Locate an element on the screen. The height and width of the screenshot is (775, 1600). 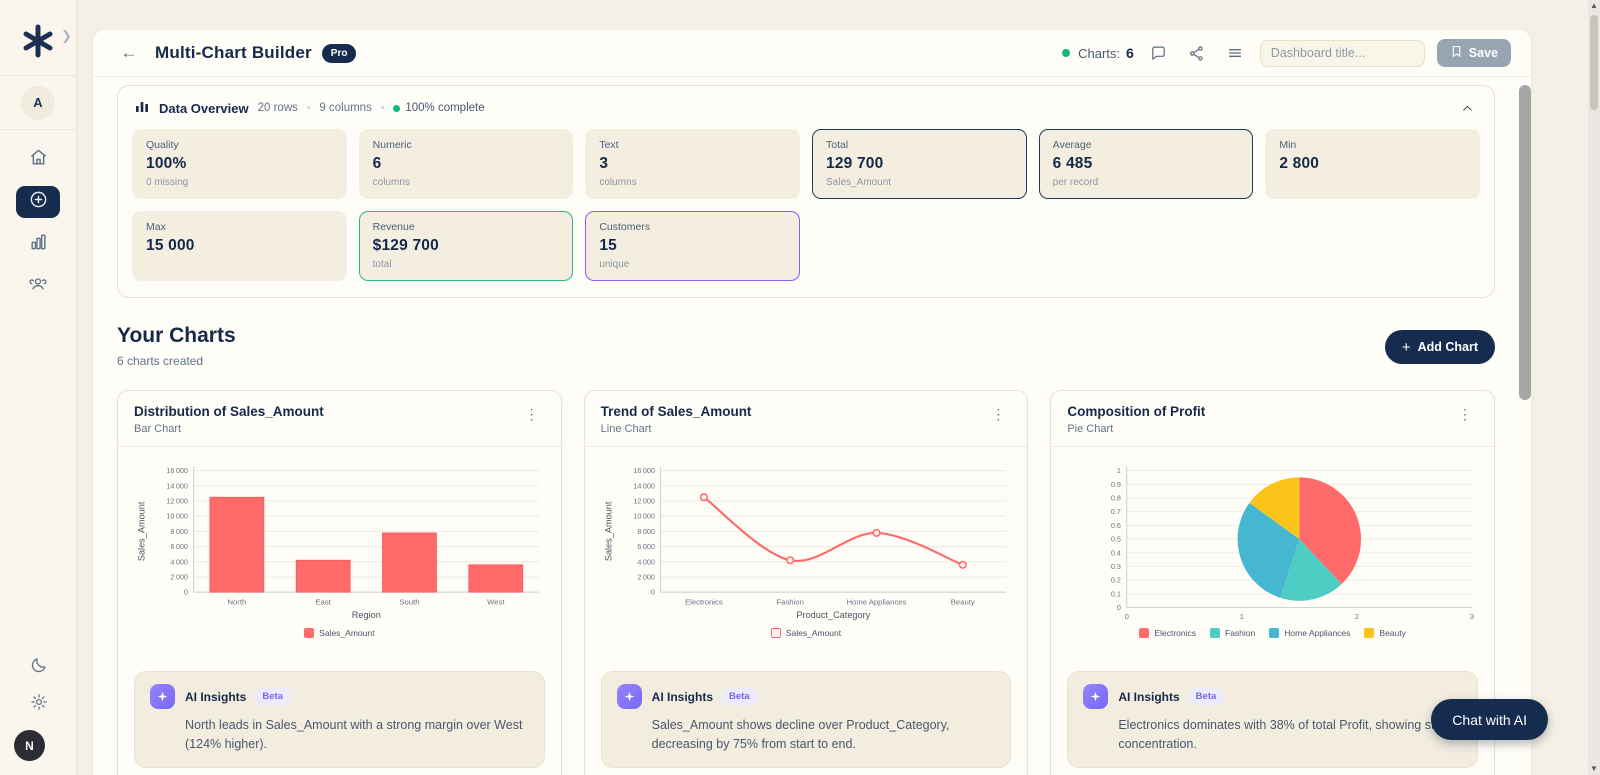
svg-text: 8 000 is located at coordinates (179, 531).